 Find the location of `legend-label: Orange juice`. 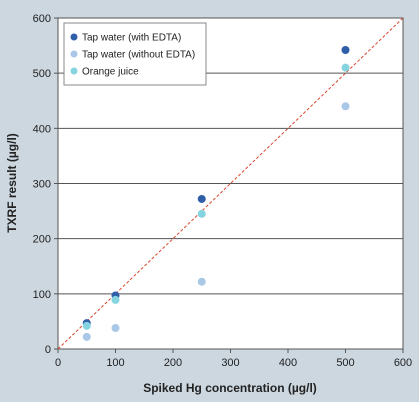

legend-label: Orange juice is located at coordinates (110, 72).